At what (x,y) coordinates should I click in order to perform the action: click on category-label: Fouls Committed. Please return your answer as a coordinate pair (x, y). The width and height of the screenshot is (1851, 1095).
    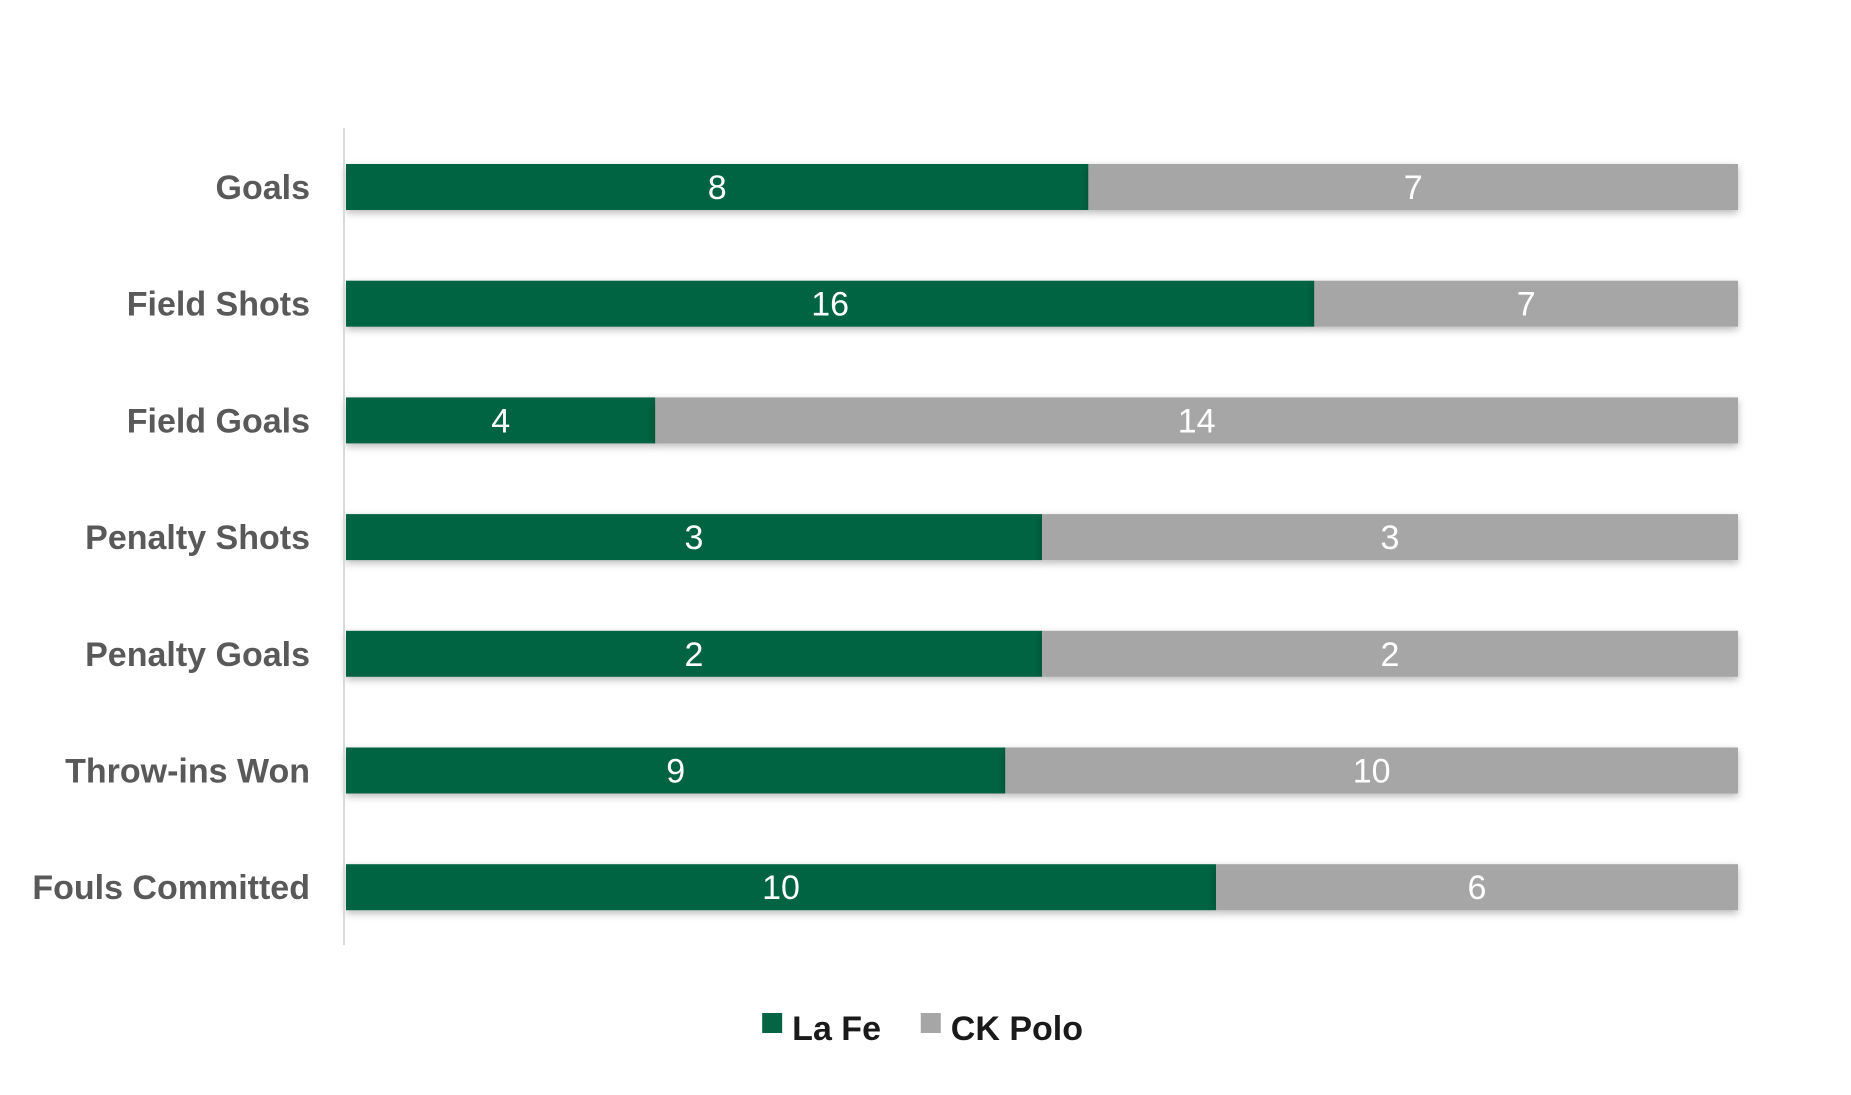
    Looking at the image, I should click on (171, 888).